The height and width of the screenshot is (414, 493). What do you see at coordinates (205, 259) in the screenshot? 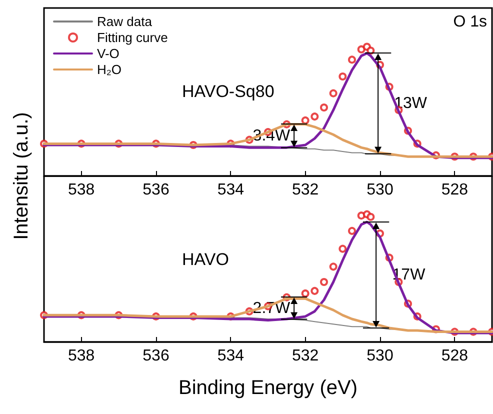
I see `text: HAVO` at bounding box center [205, 259].